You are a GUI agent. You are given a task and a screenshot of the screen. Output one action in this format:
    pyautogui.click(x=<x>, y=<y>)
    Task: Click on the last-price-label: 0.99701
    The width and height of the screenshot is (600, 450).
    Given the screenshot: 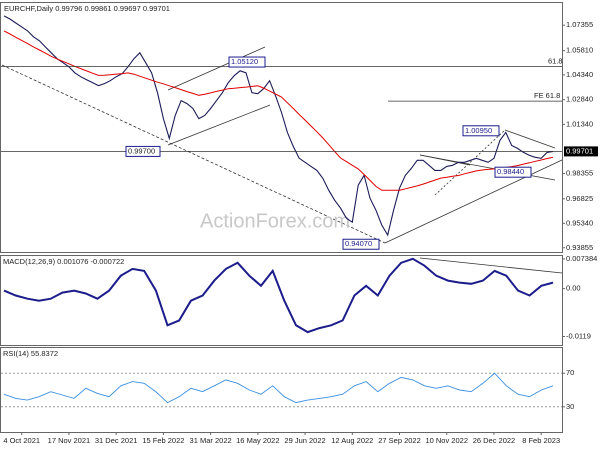 What is the action you would take?
    pyautogui.click(x=579, y=150)
    